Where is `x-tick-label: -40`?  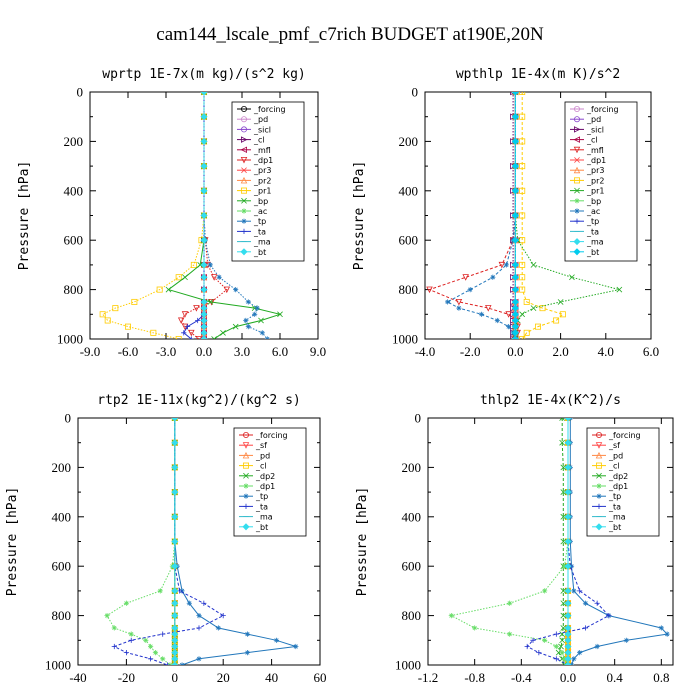 x-tick-label: -40 is located at coordinates (77, 677).